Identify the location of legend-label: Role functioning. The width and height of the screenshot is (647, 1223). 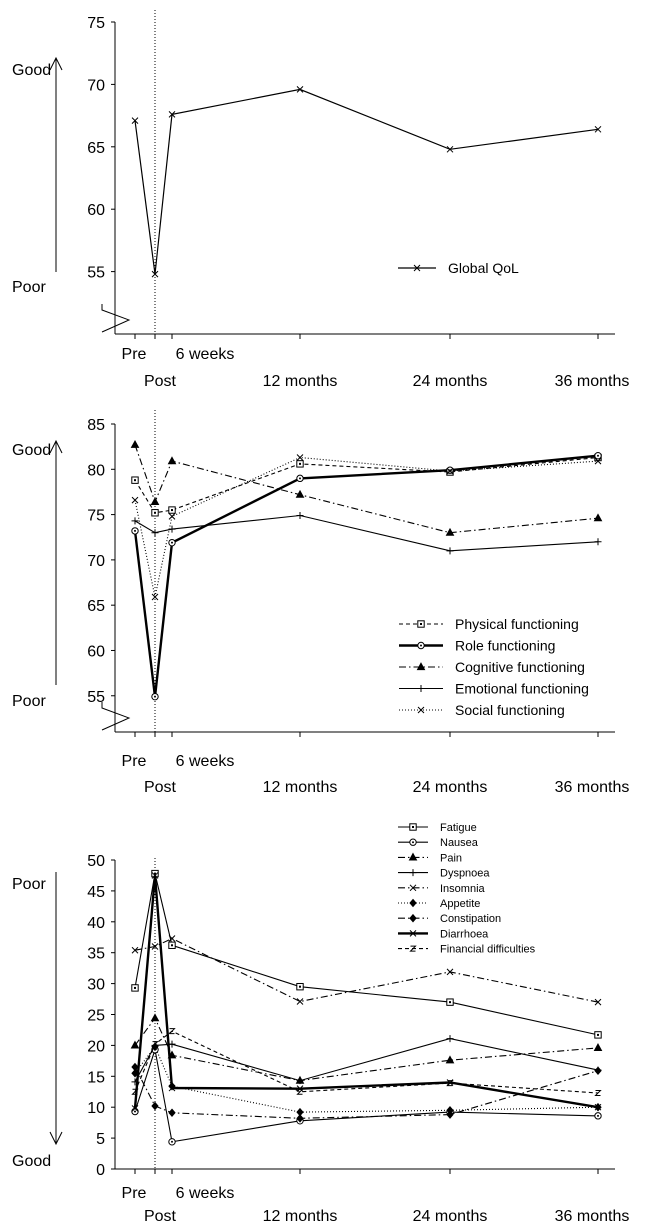
(505, 646).